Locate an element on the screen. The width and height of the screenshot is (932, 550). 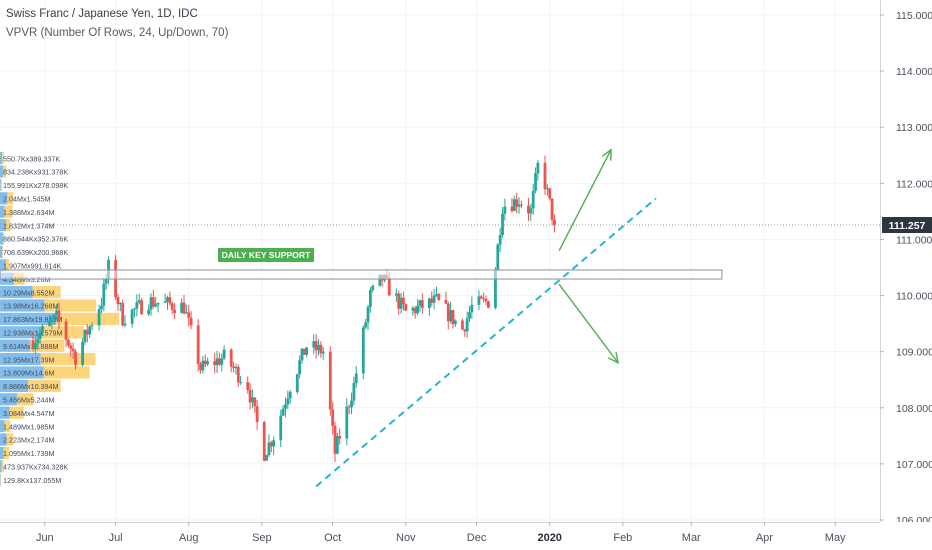
last-price-label-background is located at coordinates (907, 225).